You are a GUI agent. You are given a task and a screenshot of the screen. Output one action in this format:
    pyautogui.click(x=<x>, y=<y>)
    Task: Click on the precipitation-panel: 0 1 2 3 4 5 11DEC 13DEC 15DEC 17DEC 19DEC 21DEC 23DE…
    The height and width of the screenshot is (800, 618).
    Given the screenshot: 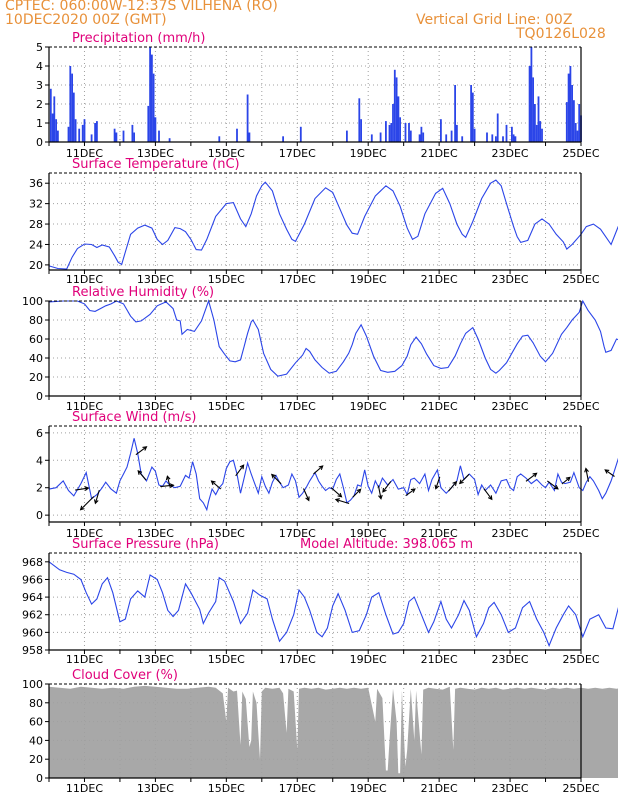 What is the action you would take?
    pyautogui.click(x=318, y=95)
    